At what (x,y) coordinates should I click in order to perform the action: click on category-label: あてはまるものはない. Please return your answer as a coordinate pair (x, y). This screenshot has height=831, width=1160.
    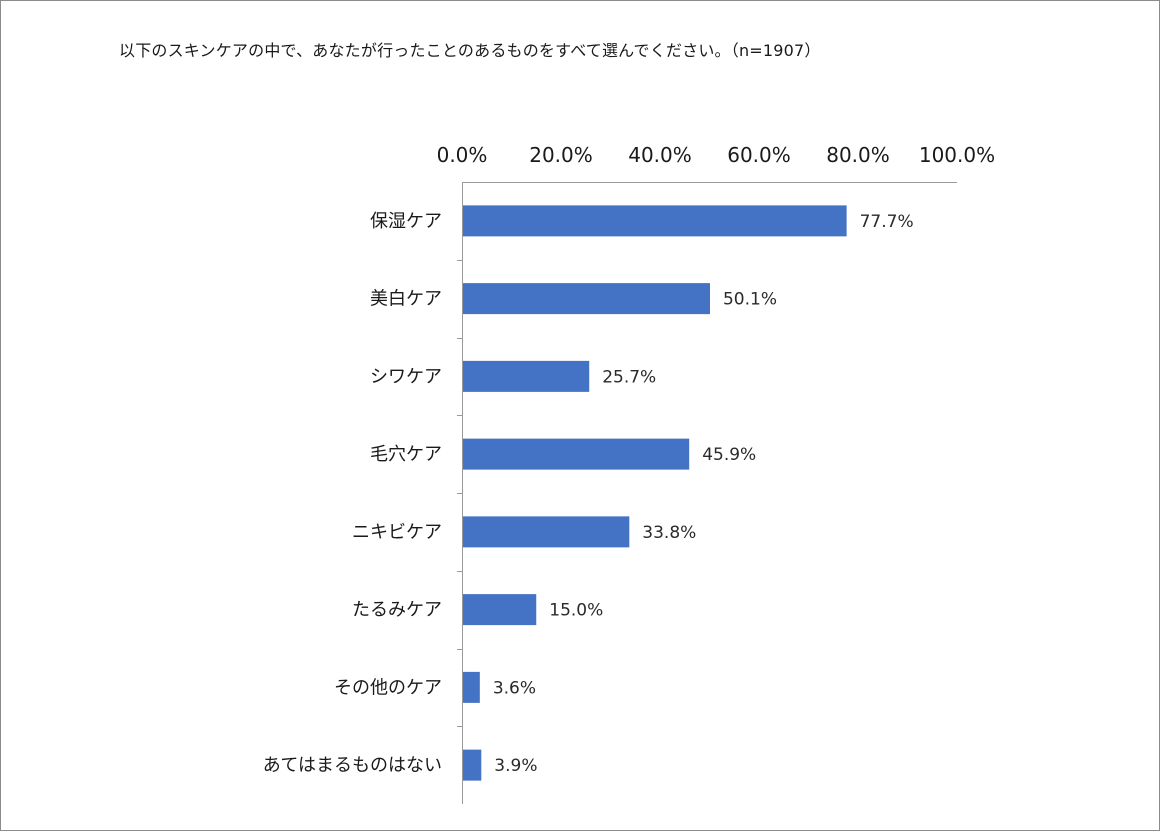
    Looking at the image, I should click on (352, 765).